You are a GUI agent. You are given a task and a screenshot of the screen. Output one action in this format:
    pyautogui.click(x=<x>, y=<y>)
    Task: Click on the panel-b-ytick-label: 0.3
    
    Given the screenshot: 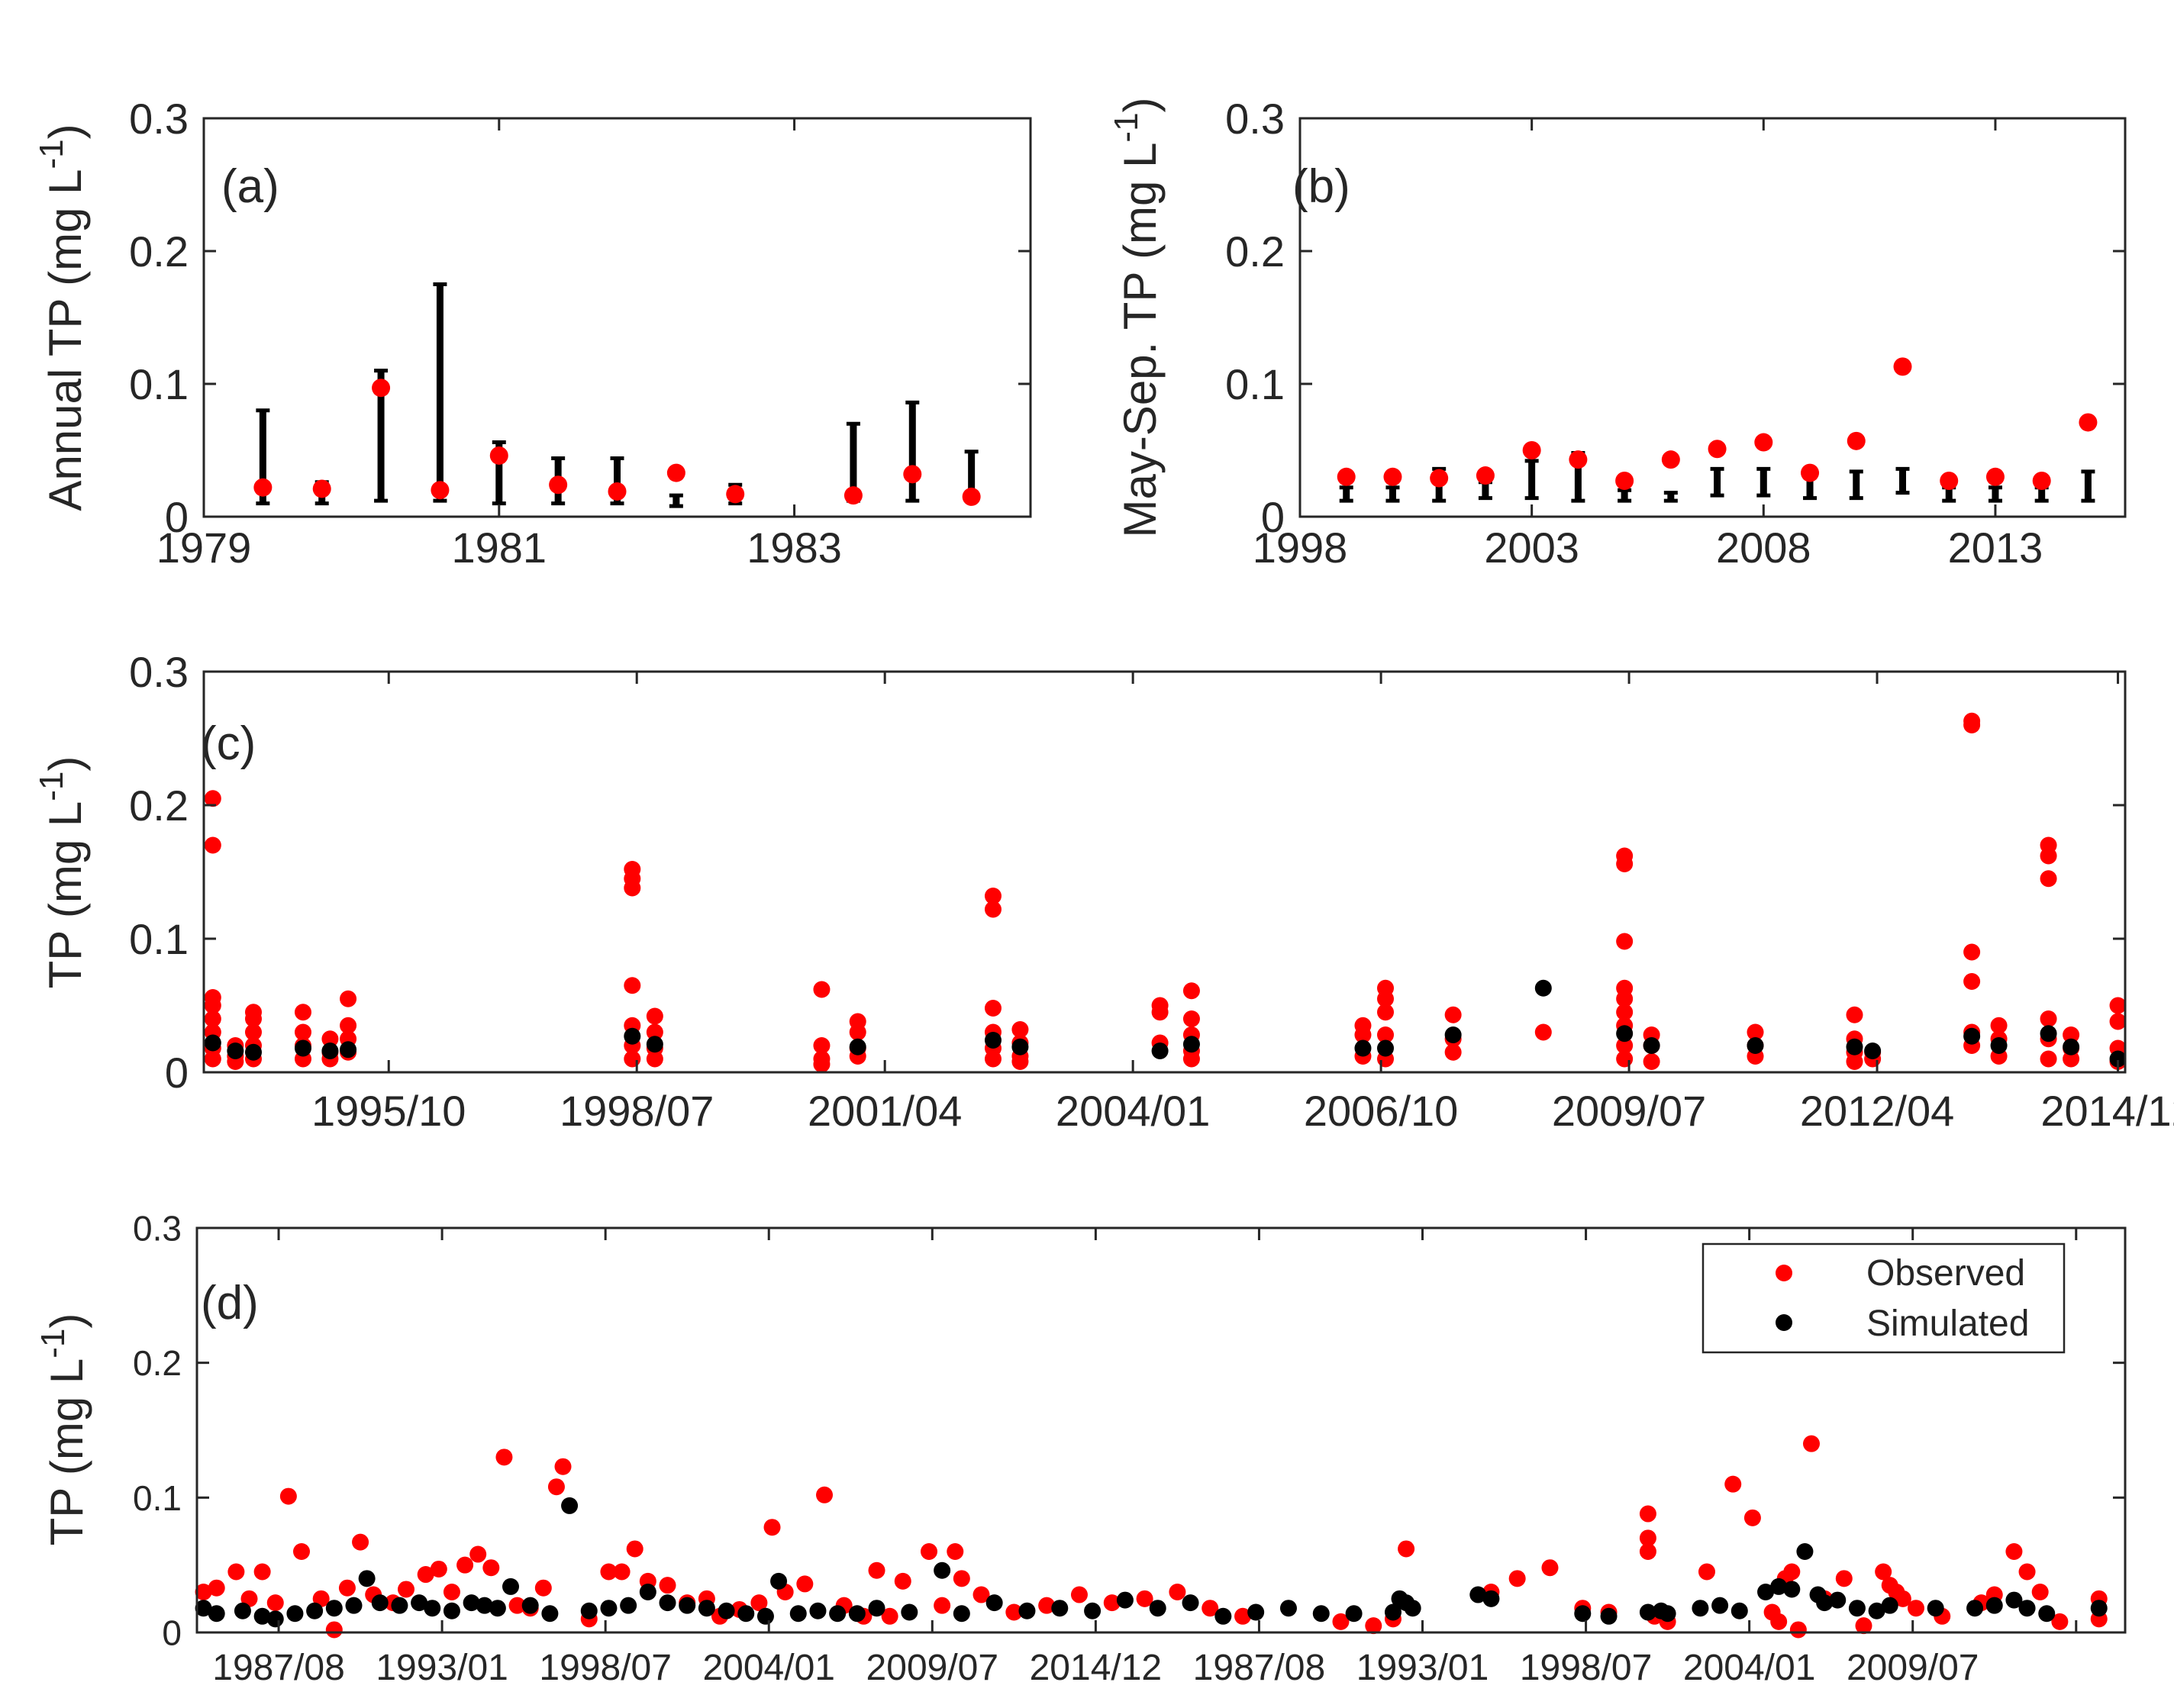 What is the action you would take?
    pyautogui.click(x=1255, y=119)
    